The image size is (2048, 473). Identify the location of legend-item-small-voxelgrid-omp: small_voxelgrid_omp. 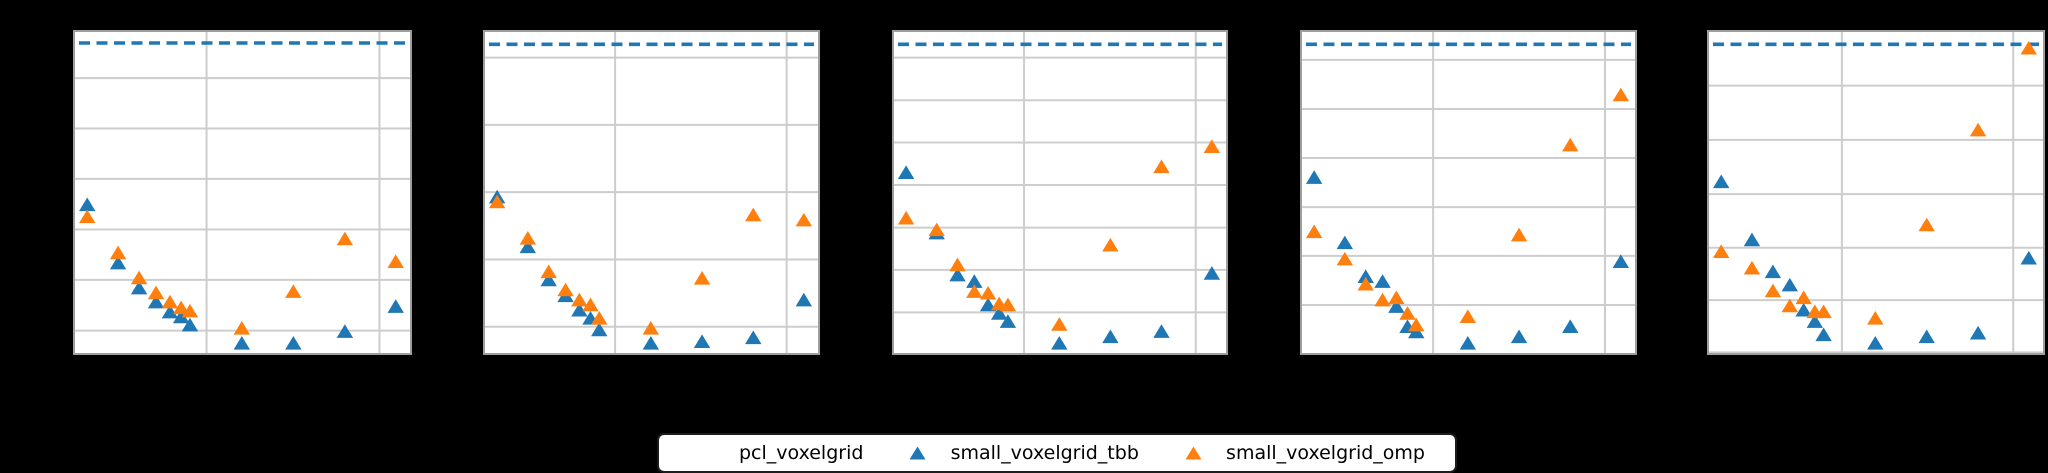
(1300, 453).